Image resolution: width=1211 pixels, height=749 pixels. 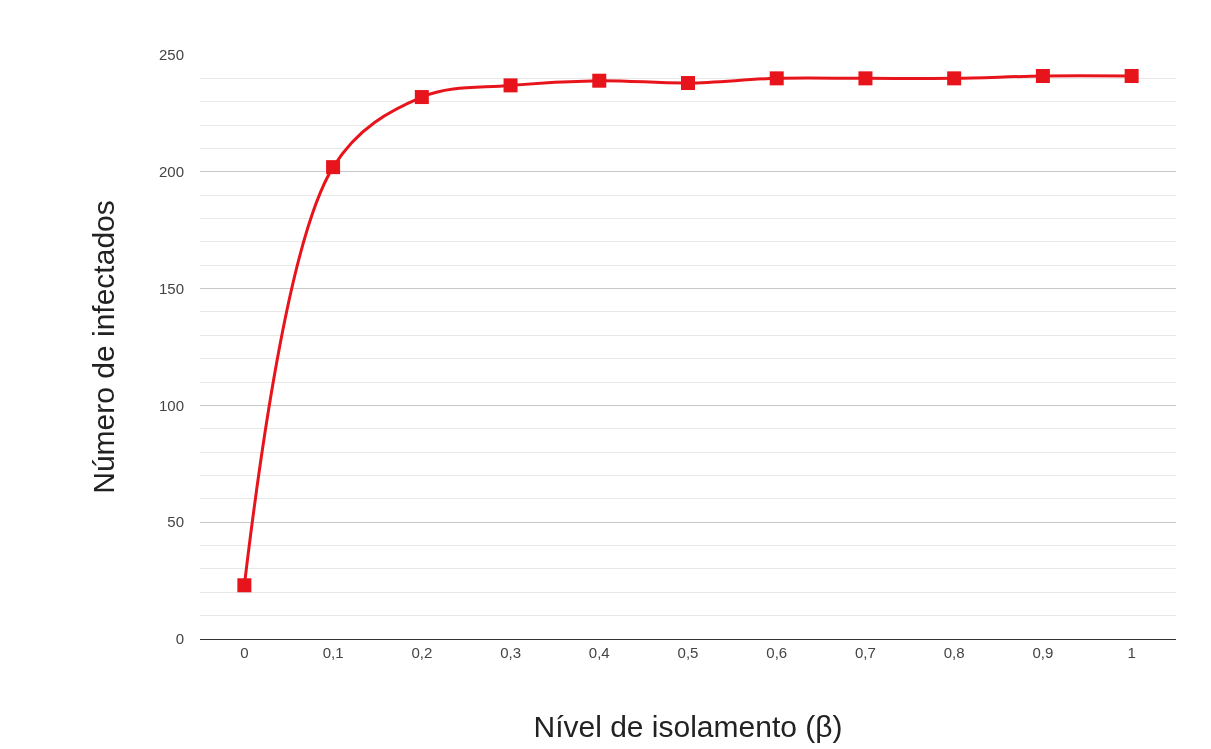 What do you see at coordinates (244, 652) in the screenshot?
I see `x-tick-label: 0` at bounding box center [244, 652].